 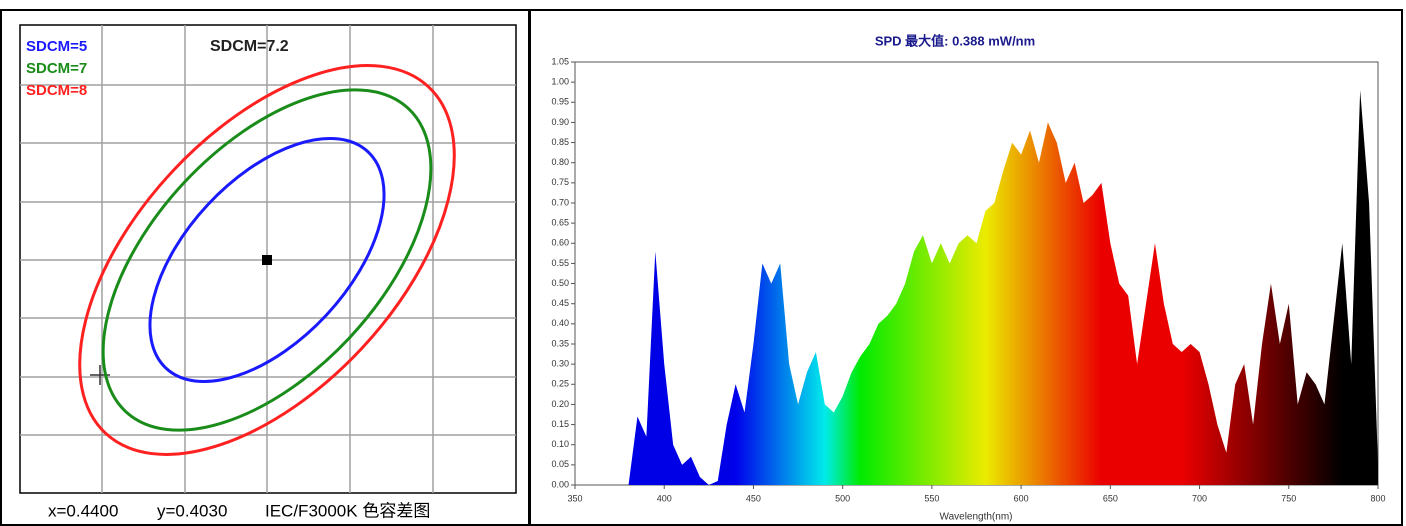 I want to click on y-tick-label: 0.85, so click(x=560, y=142).